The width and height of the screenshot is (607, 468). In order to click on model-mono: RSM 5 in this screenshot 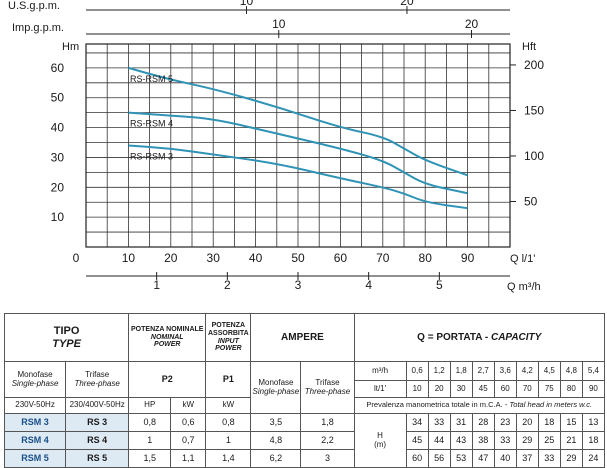, I will do `click(35, 458)`.